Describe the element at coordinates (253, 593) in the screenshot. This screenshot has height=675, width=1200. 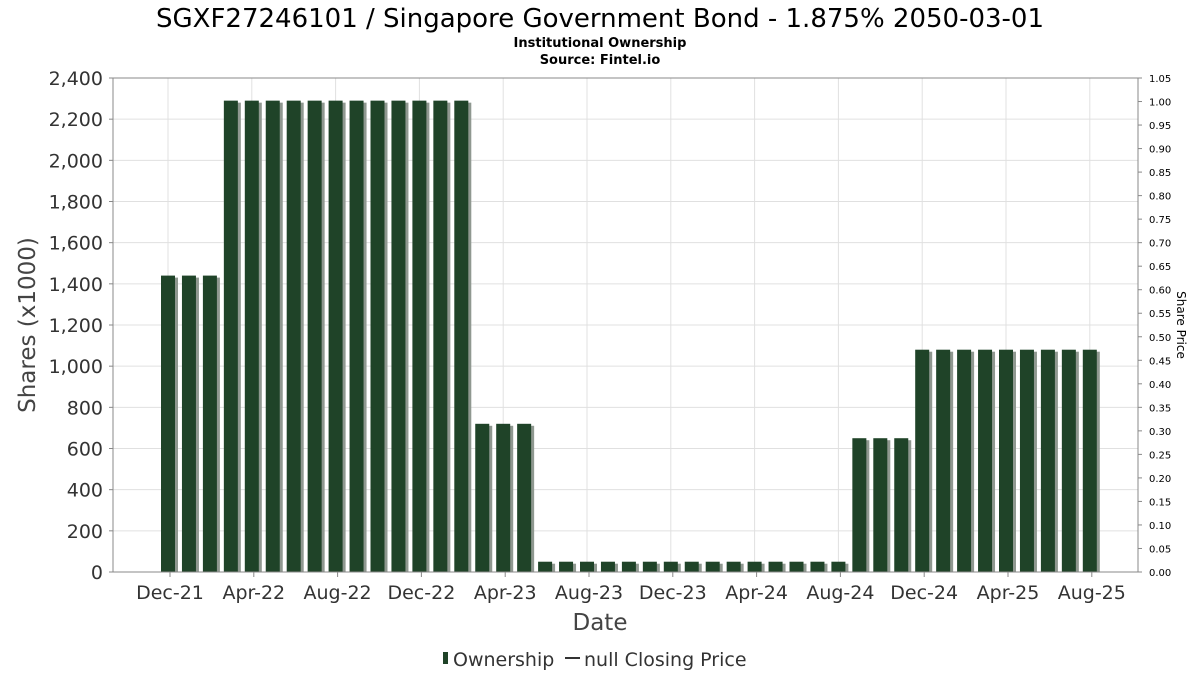
I see `x-tick-label: Apr-22` at that location.